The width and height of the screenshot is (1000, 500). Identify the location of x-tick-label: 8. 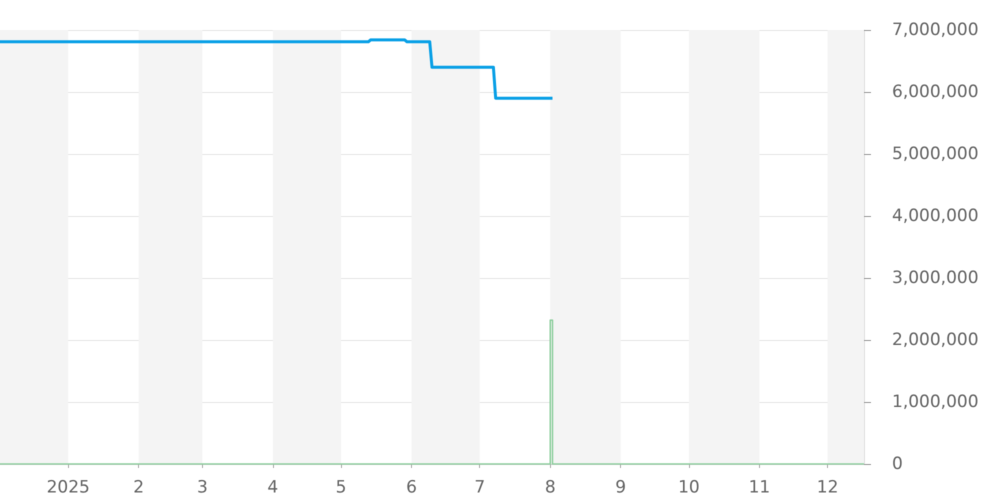
(550, 488).